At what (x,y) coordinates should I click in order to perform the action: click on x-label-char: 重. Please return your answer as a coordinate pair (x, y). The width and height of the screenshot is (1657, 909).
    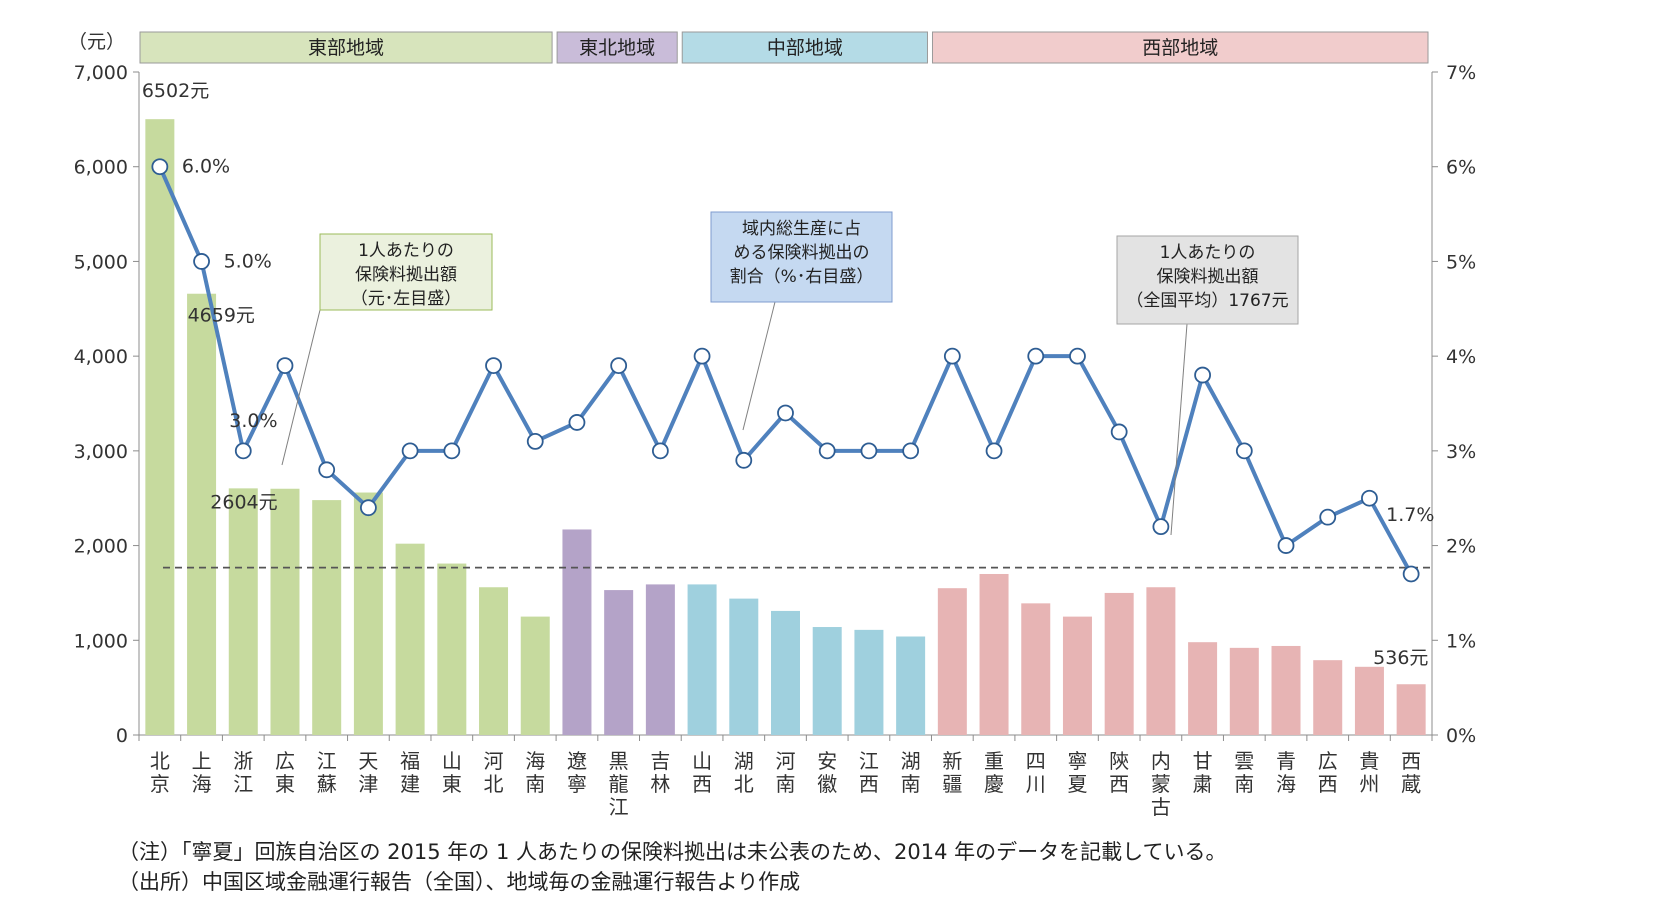
    Looking at the image, I should click on (994, 761).